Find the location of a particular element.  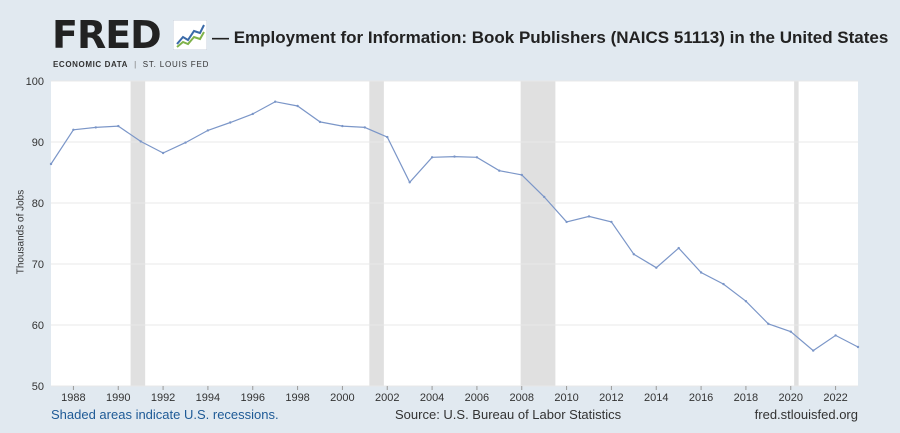

source-note: Source: U.S. Bureau of Labor Statistics is located at coordinates (508, 414).